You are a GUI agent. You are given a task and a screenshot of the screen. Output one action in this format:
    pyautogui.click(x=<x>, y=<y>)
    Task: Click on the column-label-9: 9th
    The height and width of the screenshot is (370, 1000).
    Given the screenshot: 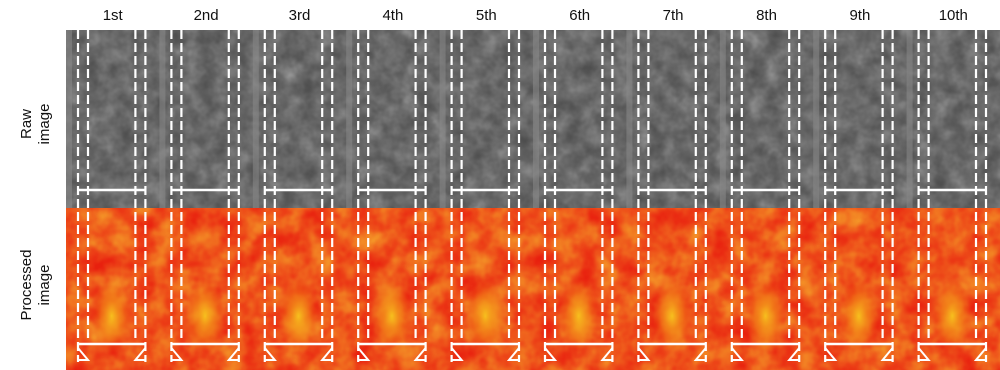 What is the action you would take?
    pyautogui.click(x=860, y=15)
    